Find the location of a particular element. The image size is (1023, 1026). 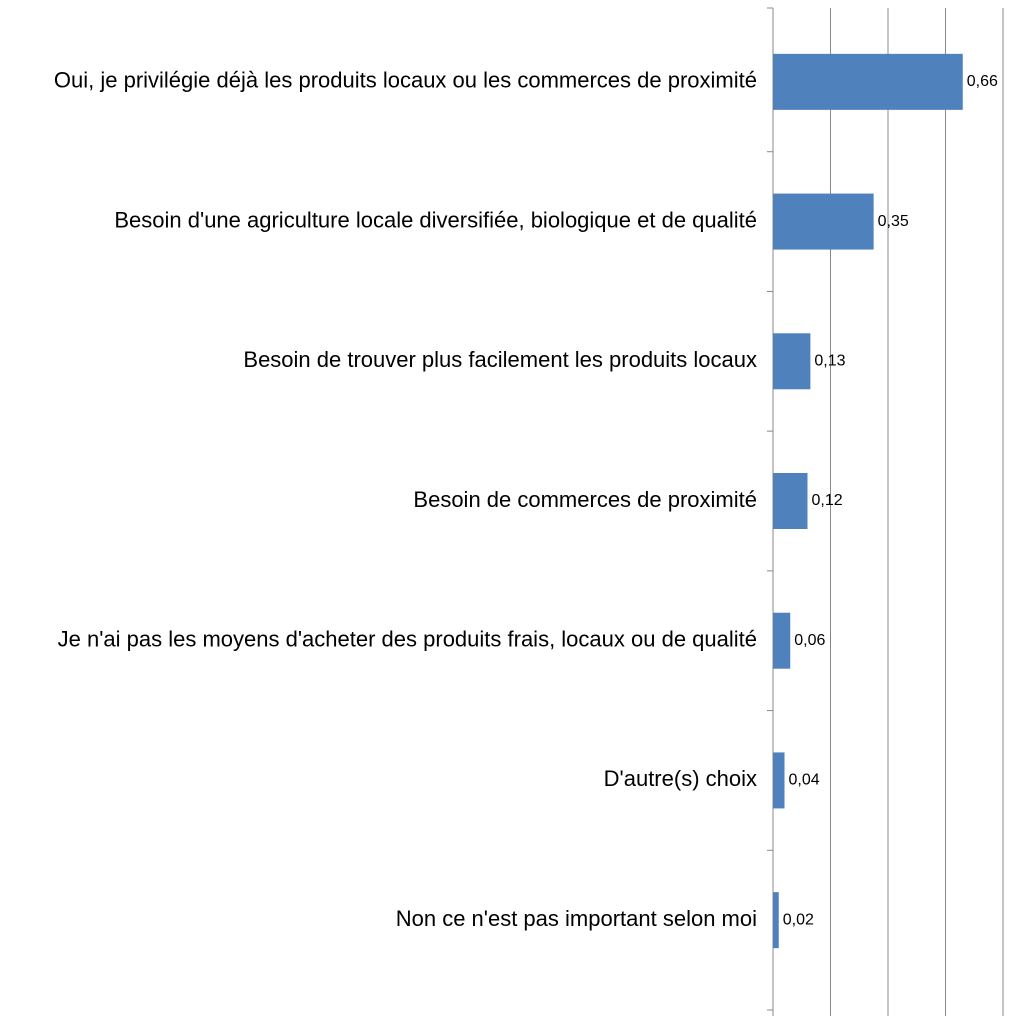

value-label: 0,04 is located at coordinates (804, 780).